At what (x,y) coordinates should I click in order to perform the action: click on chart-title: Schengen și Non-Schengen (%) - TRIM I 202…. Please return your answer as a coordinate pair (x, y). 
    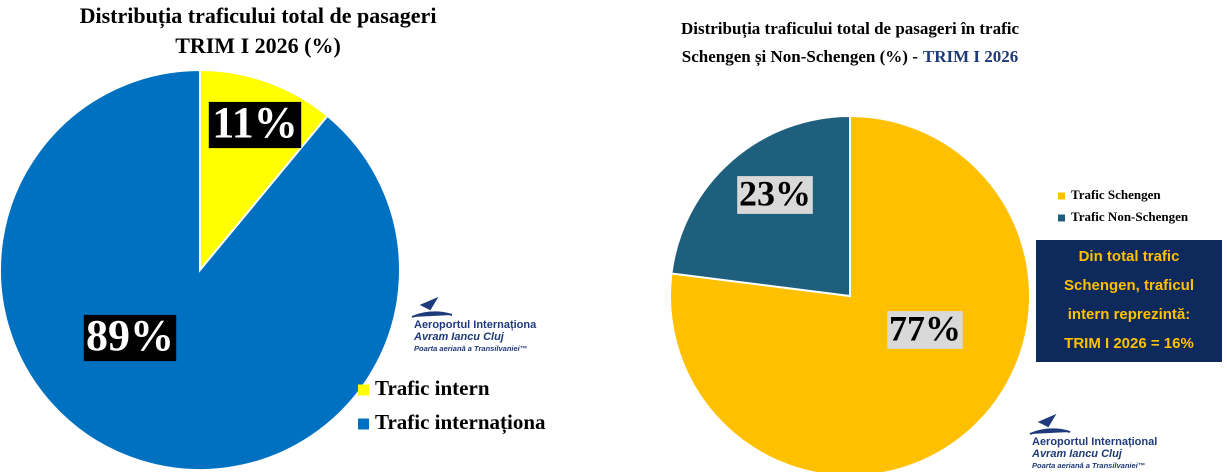
    Looking at the image, I should click on (850, 57).